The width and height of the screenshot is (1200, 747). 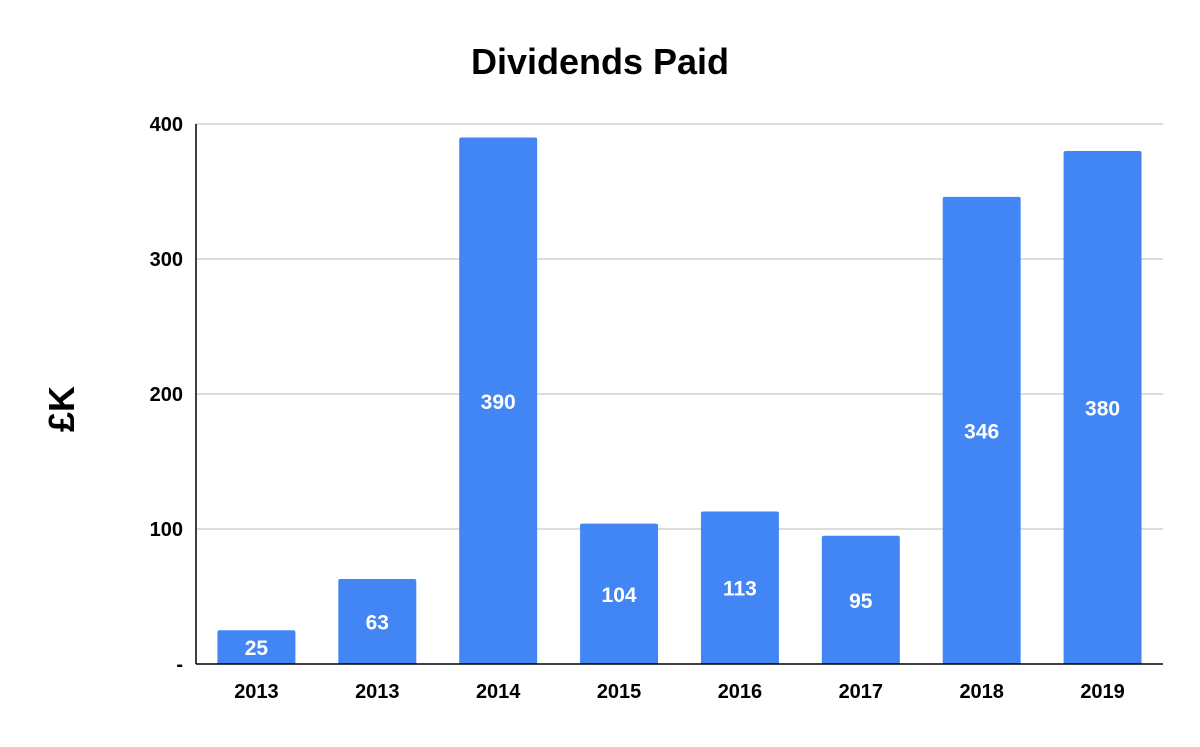 What do you see at coordinates (166, 125) in the screenshot?
I see `y-tick-label: 400` at bounding box center [166, 125].